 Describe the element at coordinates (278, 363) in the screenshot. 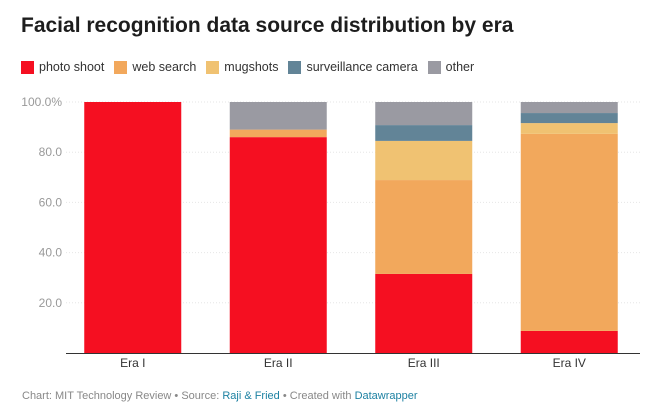

I see `x-tick-label: Era II` at that location.